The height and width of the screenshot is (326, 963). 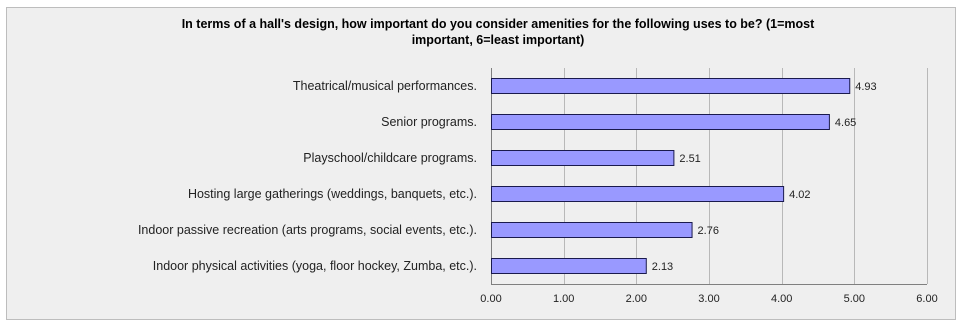 What do you see at coordinates (708, 231) in the screenshot?
I see `value-label-5: 2.76` at bounding box center [708, 231].